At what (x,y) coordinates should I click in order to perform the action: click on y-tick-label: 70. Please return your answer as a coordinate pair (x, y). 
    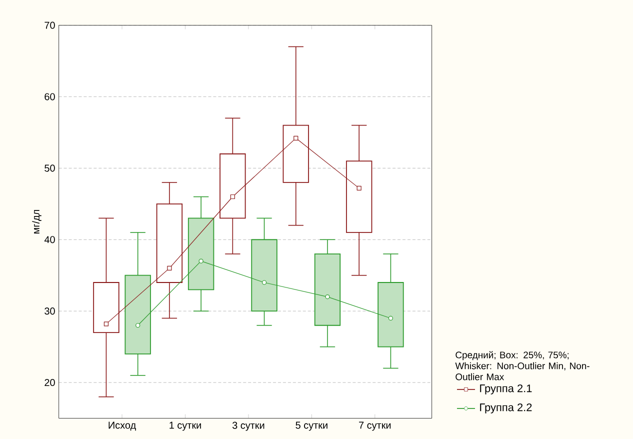
    Looking at the image, I should click on (49, 25).